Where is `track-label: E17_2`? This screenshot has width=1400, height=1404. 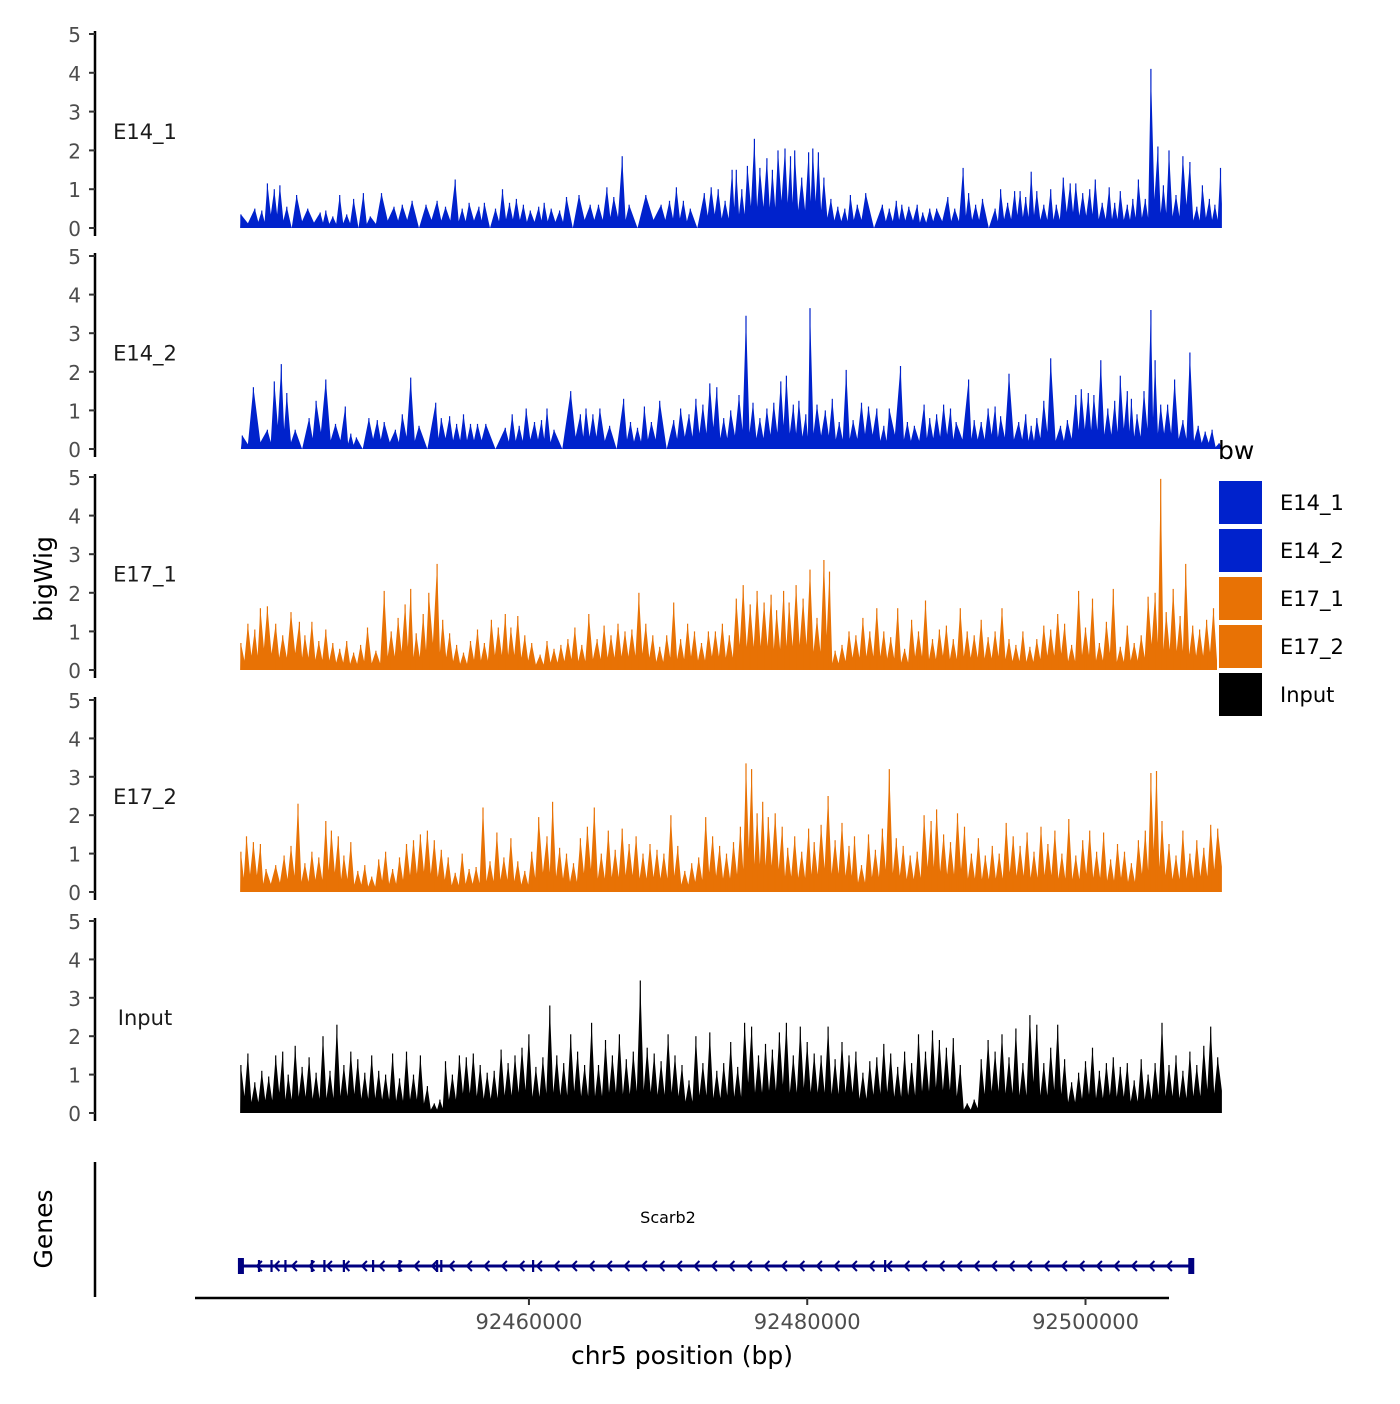 track-label: E17_2 is located at coordinates (145, 797).